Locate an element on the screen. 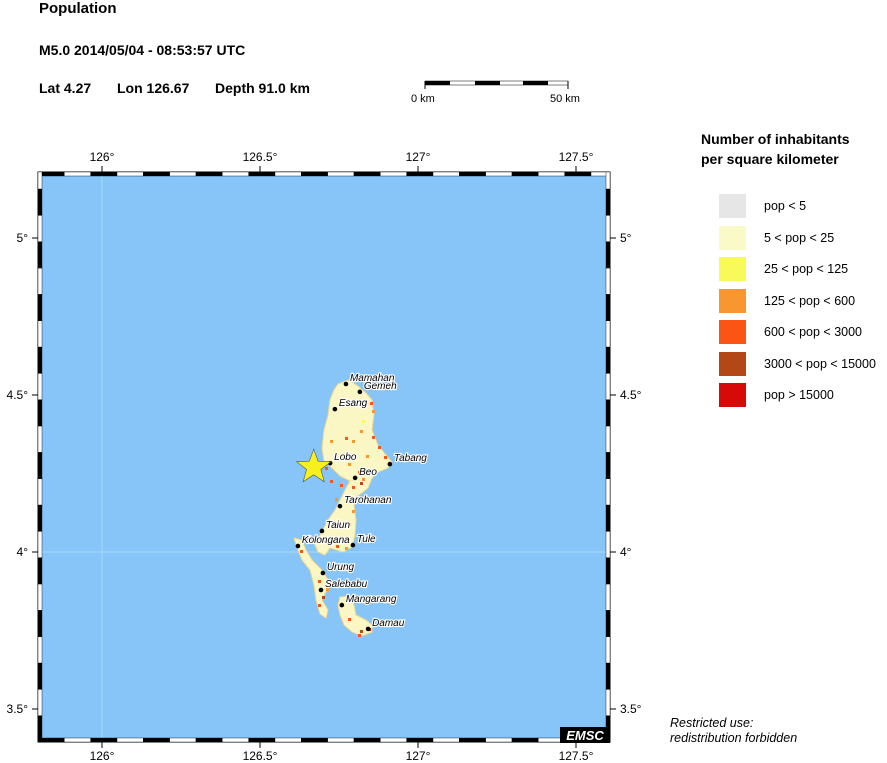 The width and height of the screenshot is (887, 763). town-label: Tabang is located at coordinates (410, 458).